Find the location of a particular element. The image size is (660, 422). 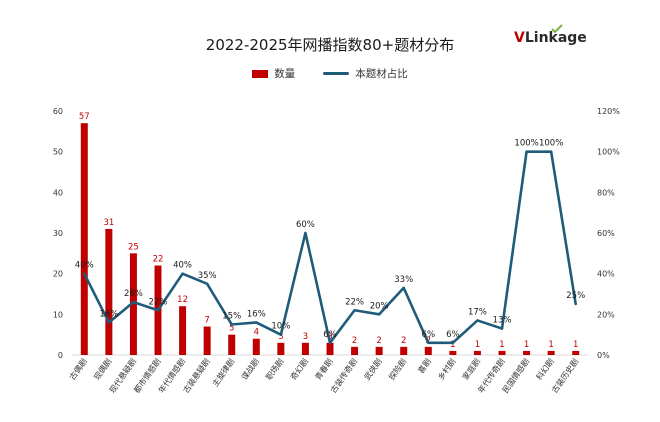

logo-letter: V is located at coordinates (519, 38).